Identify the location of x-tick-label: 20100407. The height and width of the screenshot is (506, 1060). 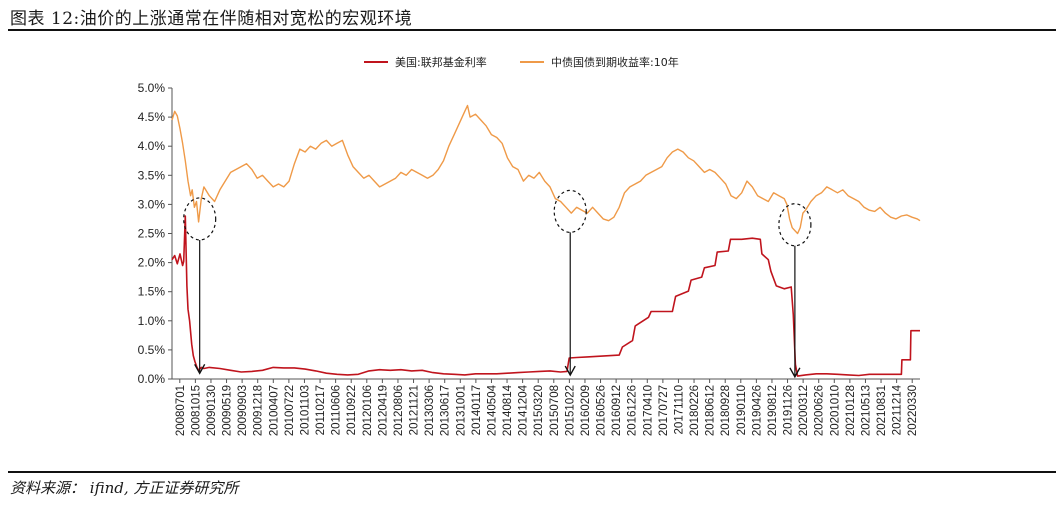
(274, 410).